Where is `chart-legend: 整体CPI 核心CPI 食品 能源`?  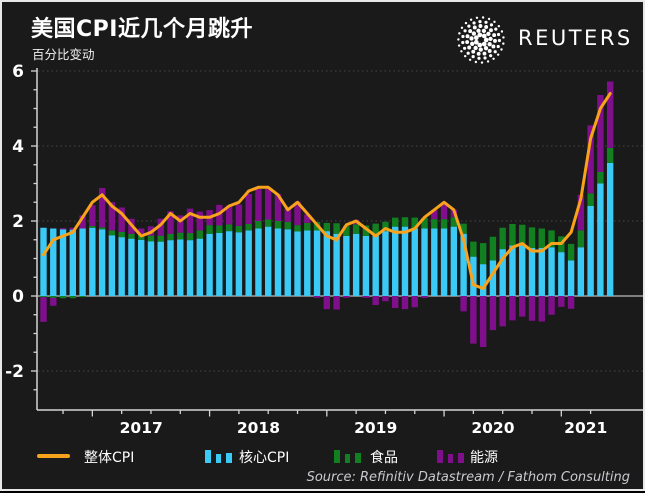 chart-legend: 整体CPI 核心CPI 食品 能源 is located at coordinates (322, 458).